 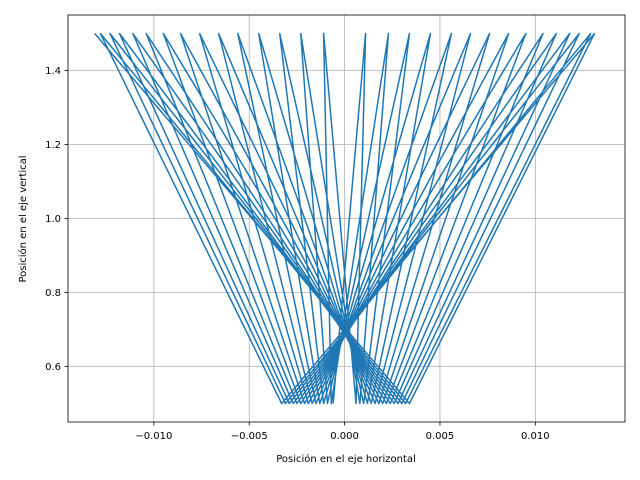 I want to click on y-tick-label: 1.0, so click(x=53, y=219).